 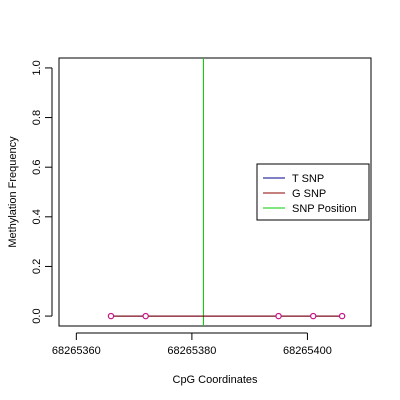 I want to click on y-tick-label: 0.0, so click(x=37, y=315).